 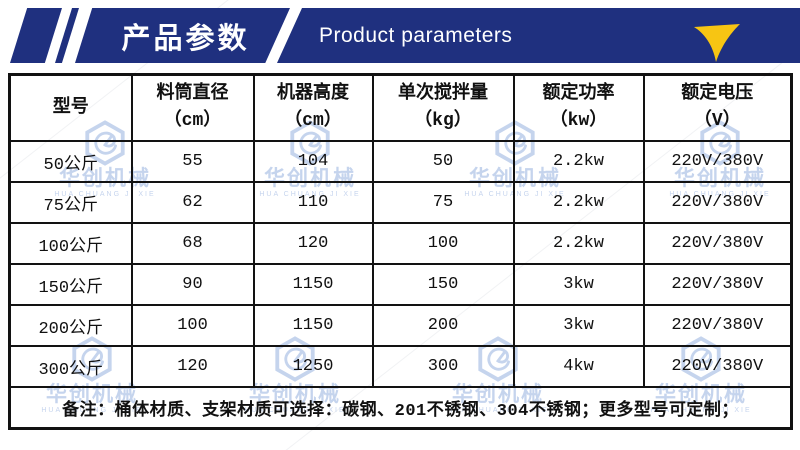 What do you see at coordinates (70, 284) in the screenshot?
I see `model-cell: 150公斤` at bounding box center [70, 284].